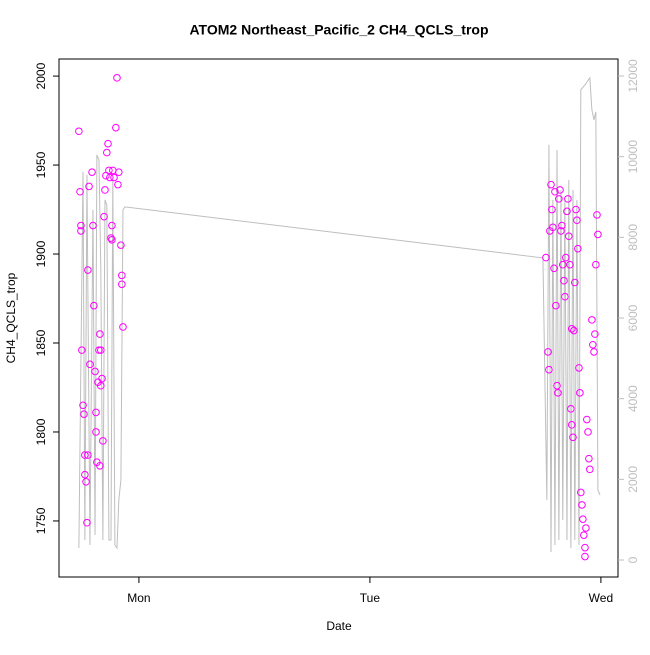 This screenshot has height=655, width=650. Describe the element at coordinates (338, 30) in the screenshot. I see `chart-title: ATOM2 Northeast_Pacific_2 CH4_QCLS_trop` at that location.